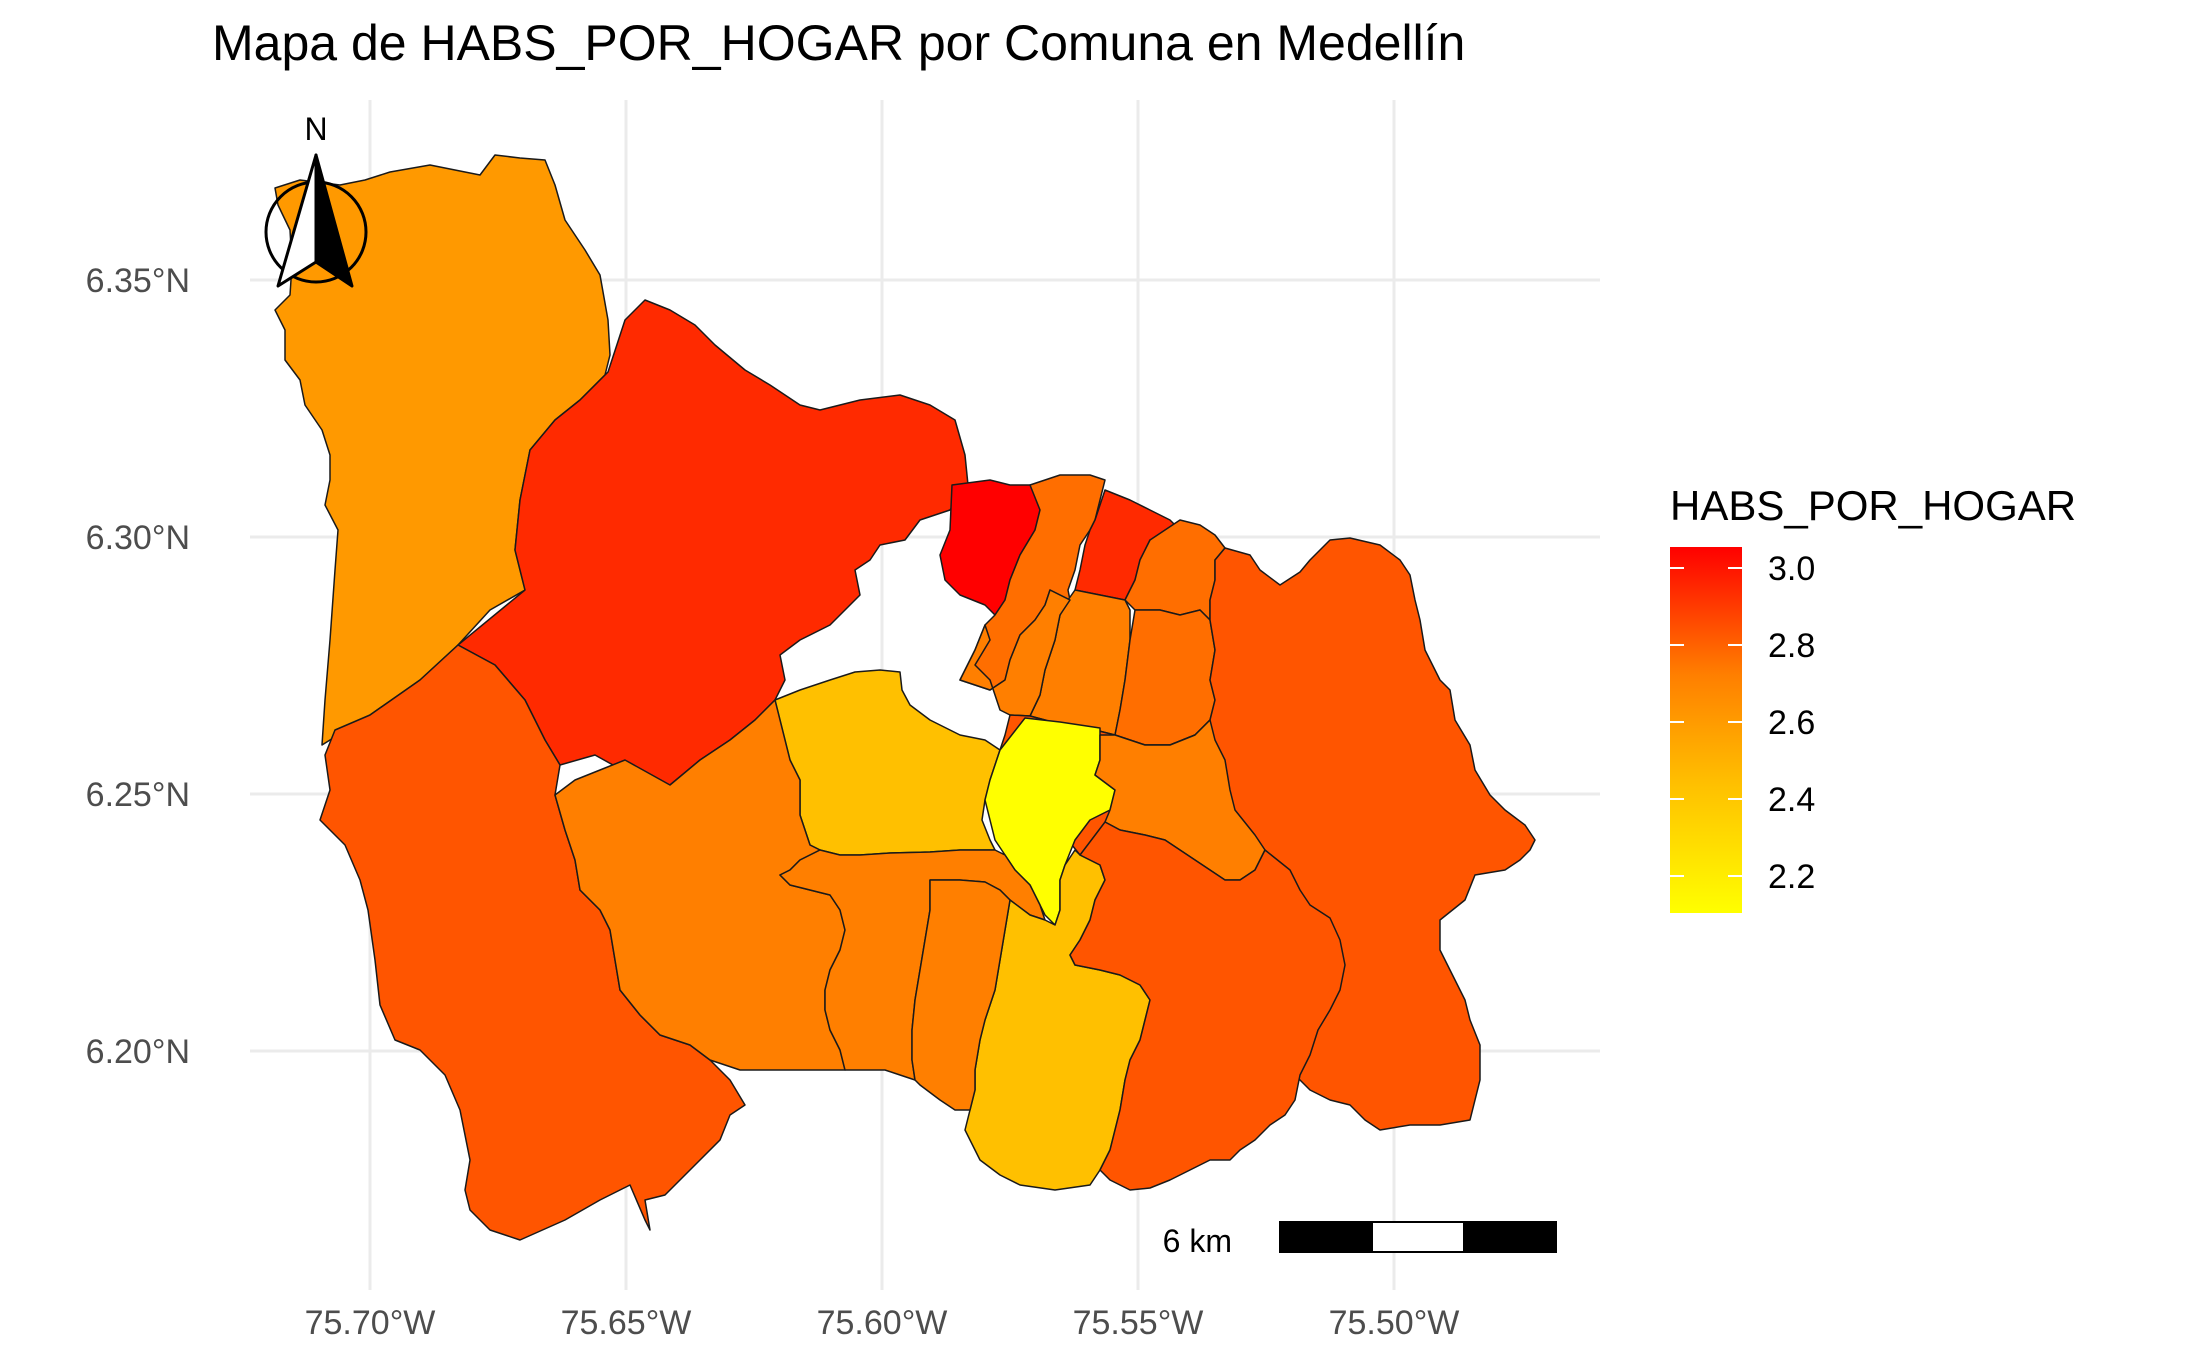 Image resolution: width=2195 pixels, height=1358 pixels. What do you see at coordinates (138, 281) in the screenshot?
I see `y-tick-label: 6.35°N` at bounding box center [138, 281].